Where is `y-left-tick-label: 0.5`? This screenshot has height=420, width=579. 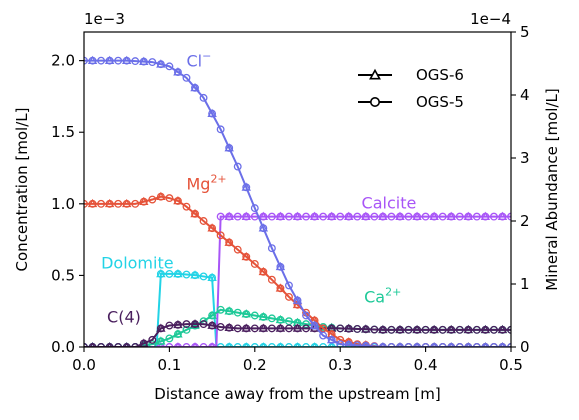
y-left-tick-label: 0.5 is located at coordinates (63, 275).